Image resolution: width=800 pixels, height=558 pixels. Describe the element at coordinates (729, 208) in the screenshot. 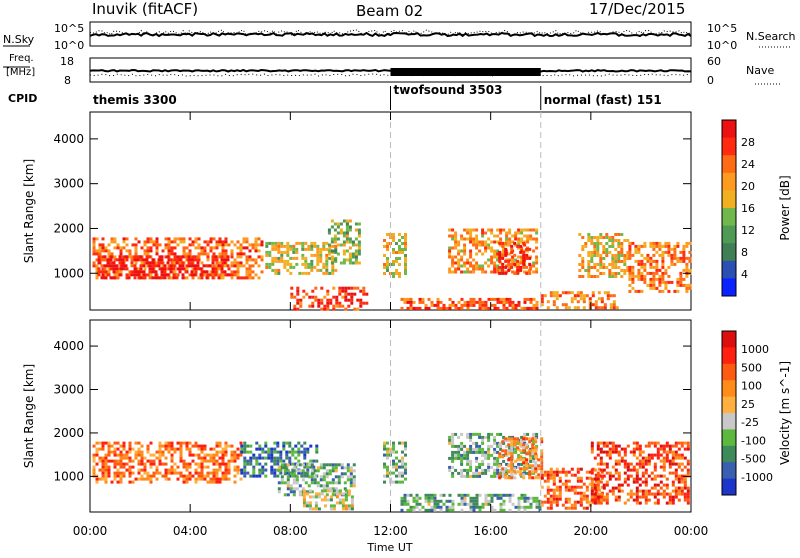

I see `colorbar-frame` at that location.